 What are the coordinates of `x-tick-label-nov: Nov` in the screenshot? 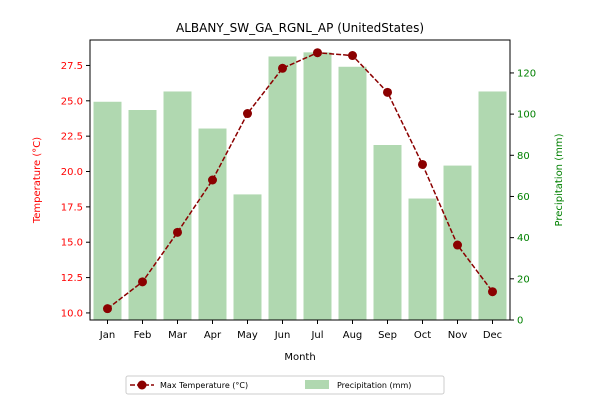 It's located at (458, 335).